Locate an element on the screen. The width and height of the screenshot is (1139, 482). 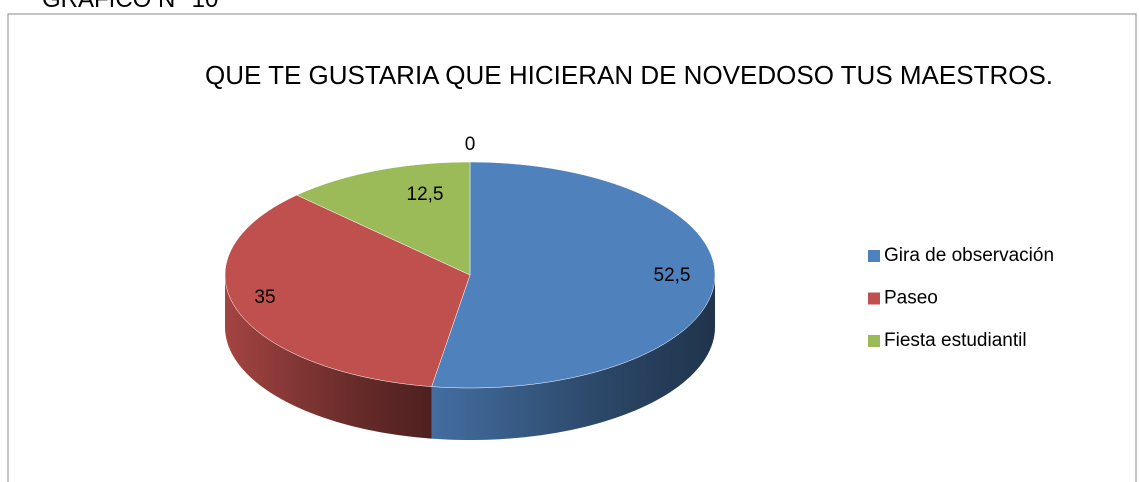
legend-label: Fiesta estudiantil is located at coordinates (955, 340).